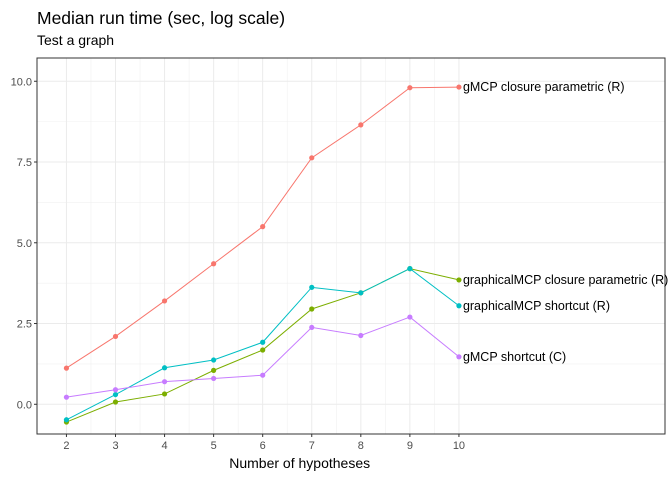 This screenshot has height=480, width=672. What do you see at coordinates (536, 306) in the screenshot?
I see `series-end-label: graphicalMCP shortcut (R)` at bounding box center [536, 306].